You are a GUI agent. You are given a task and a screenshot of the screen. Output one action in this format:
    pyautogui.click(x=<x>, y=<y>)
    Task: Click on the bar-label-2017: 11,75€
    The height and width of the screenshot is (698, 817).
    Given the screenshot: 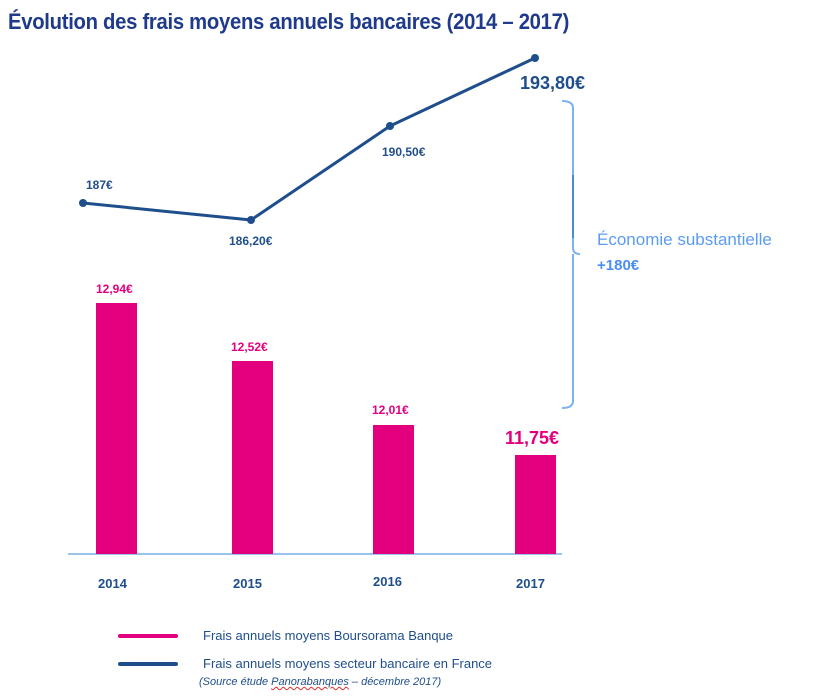 What is the action you would take?
    pyautogui.click(x=532, y=438)
    